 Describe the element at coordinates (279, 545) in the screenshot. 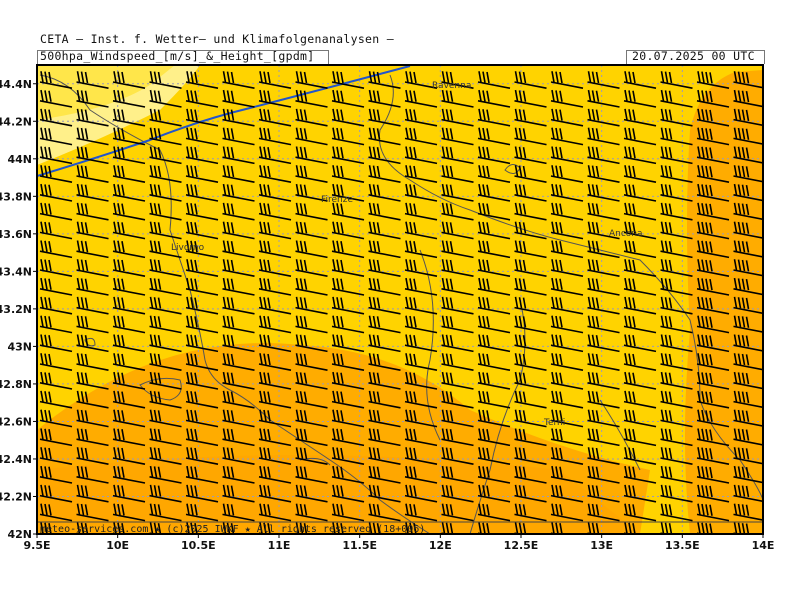

I see `lon-label: 11E` at that location.